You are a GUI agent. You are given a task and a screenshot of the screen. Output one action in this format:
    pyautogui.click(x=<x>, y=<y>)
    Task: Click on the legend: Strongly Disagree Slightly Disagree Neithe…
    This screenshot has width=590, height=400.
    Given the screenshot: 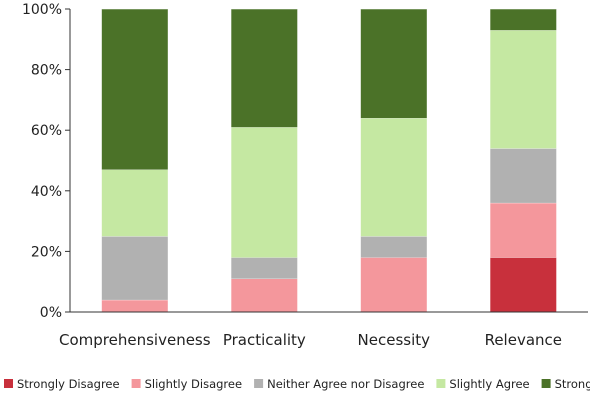 What is the action you would take?
    pyautogui.click(x=297, y=384)
    